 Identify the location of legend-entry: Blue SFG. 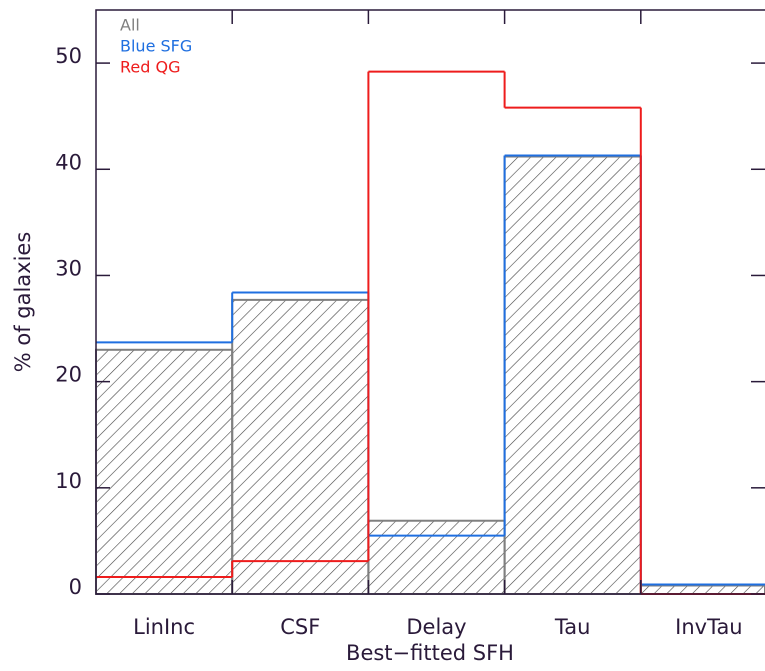
(156, 46).